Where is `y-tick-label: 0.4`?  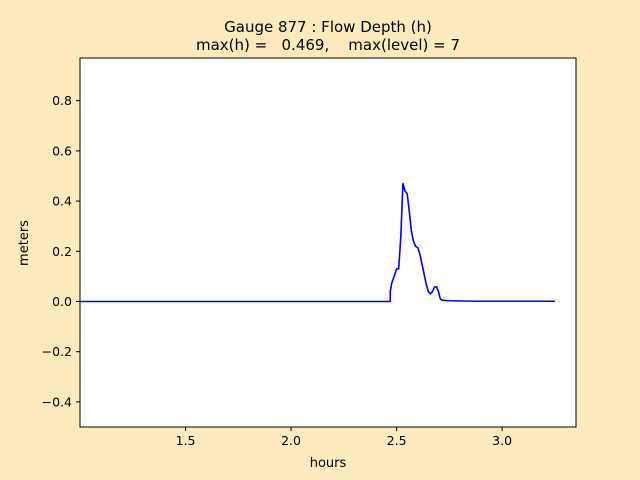
y-tick-label: 0.4 is located at coordinates (62, 201).